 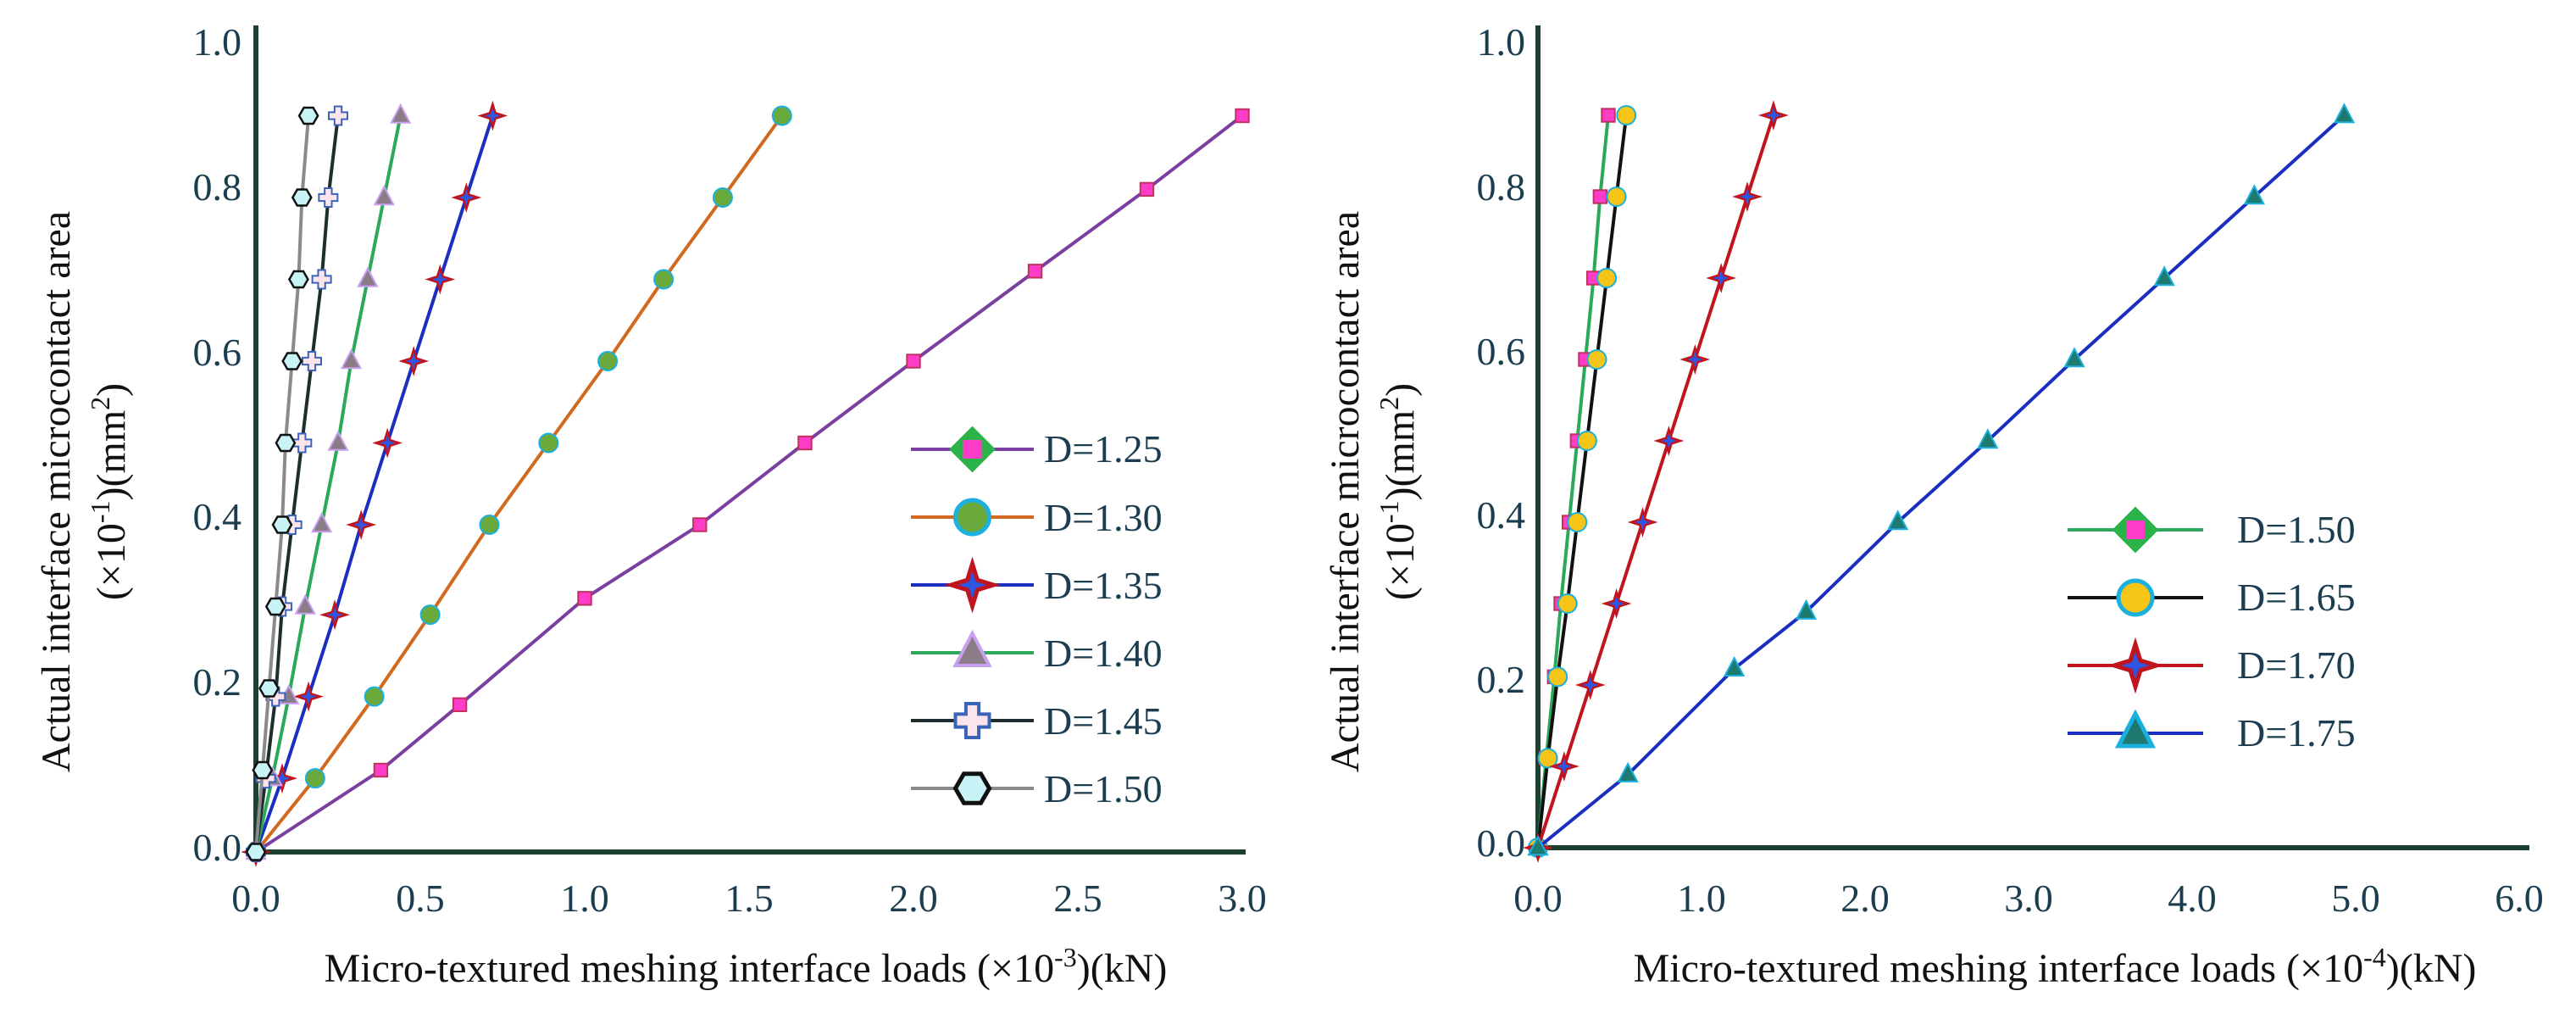 What do you see at coordinates (218, 352) in the screenshot?
I see `y-tick-label: 0.6` at bounding box center [218, 352].